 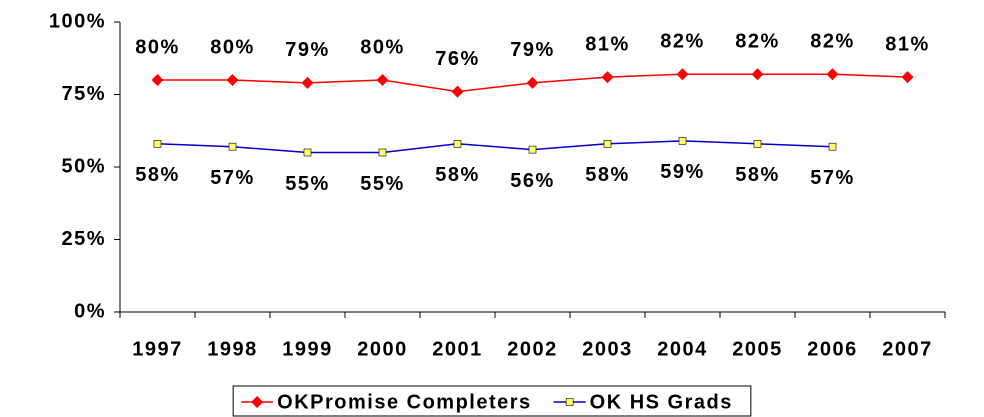 What do you see at coordinates (232, 349) in the screenshot?
I see `x-tick-label: 1998` at bounding box center [232, 349].